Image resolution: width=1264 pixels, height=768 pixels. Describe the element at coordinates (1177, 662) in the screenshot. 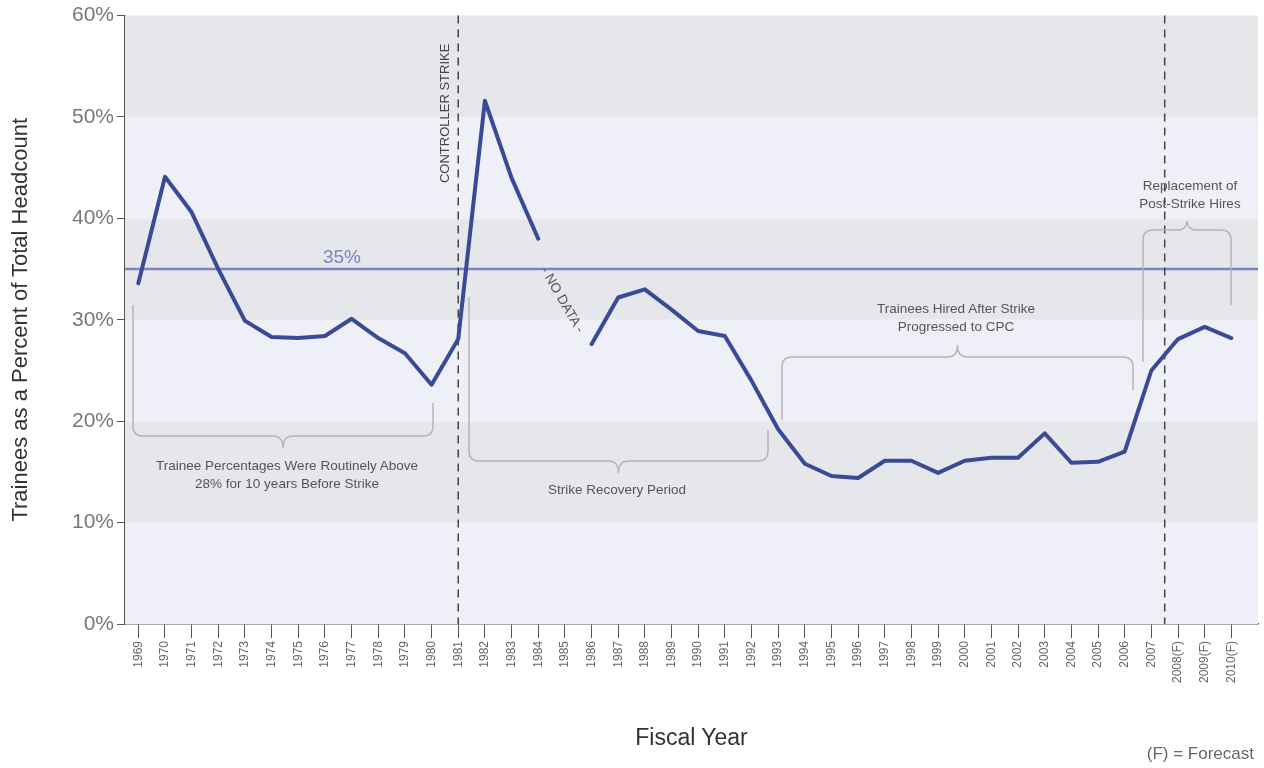

I see `x-tick-label: 2008(F)` at that location.